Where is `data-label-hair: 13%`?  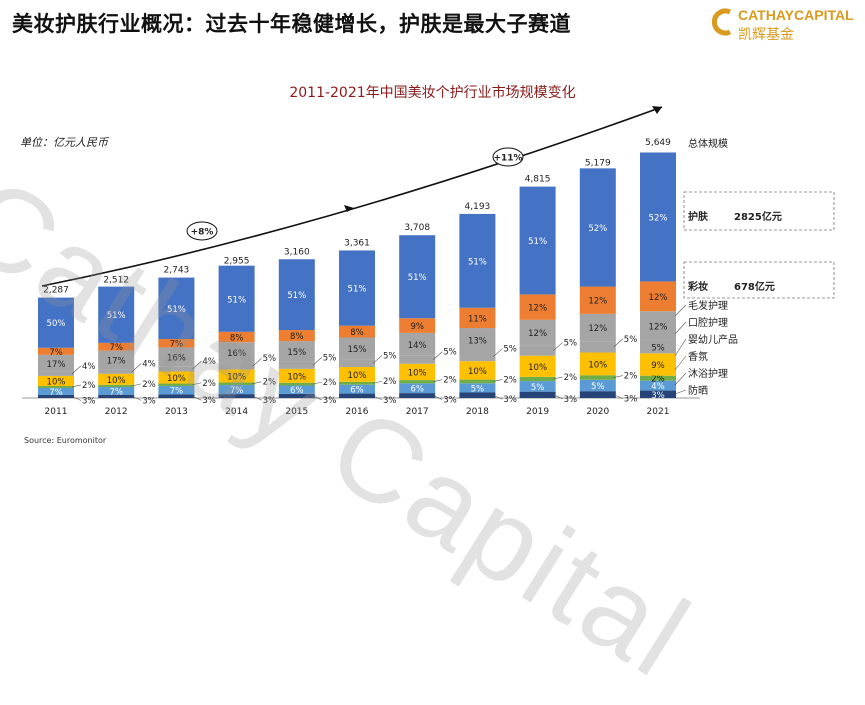 data-label-hair: 13% is located at coordinates (477, 342).